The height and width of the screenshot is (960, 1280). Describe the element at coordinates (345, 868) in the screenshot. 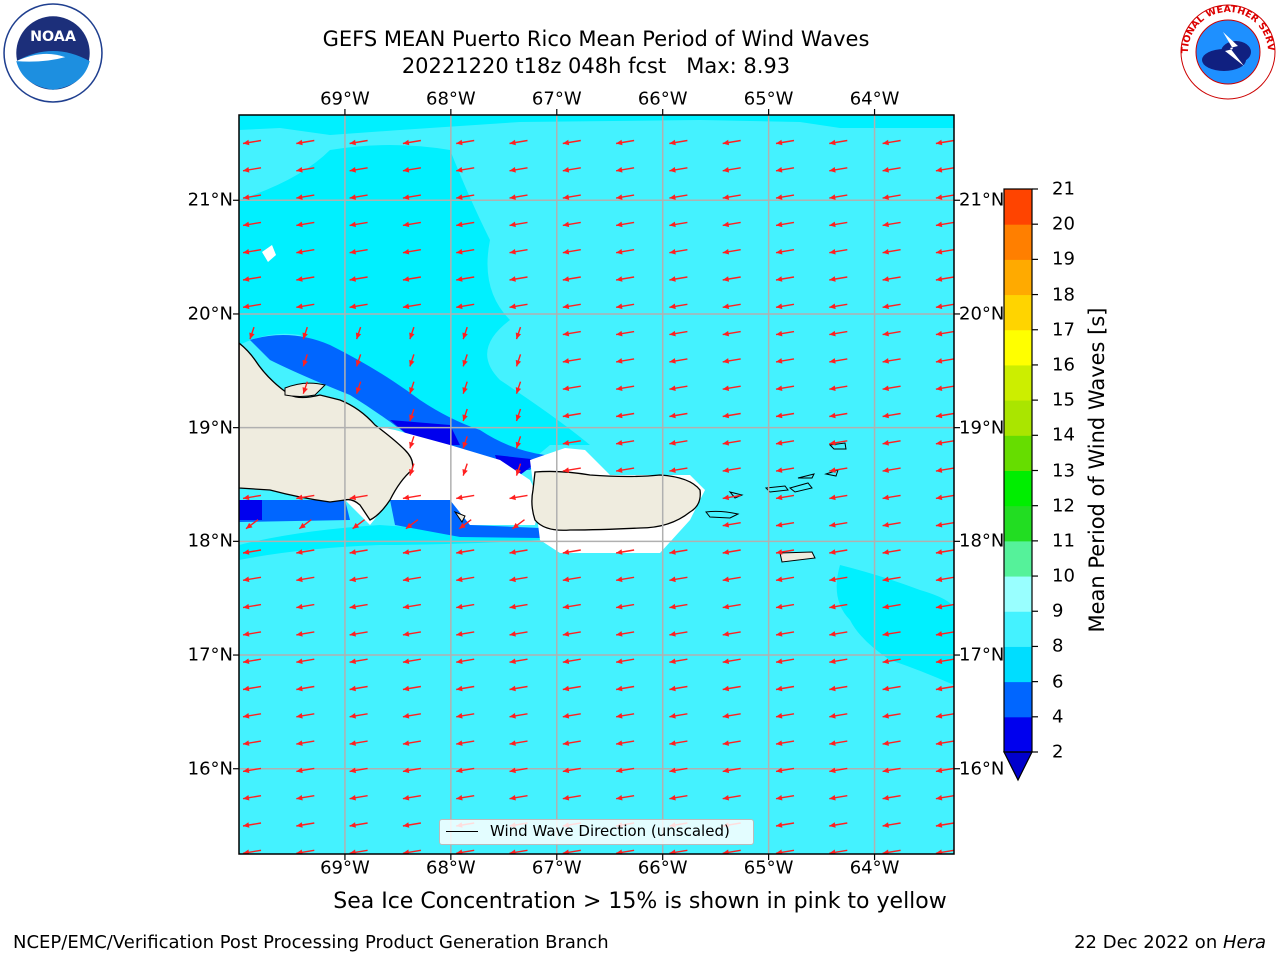

I see `lon-tick-label: 69°W` at that location.